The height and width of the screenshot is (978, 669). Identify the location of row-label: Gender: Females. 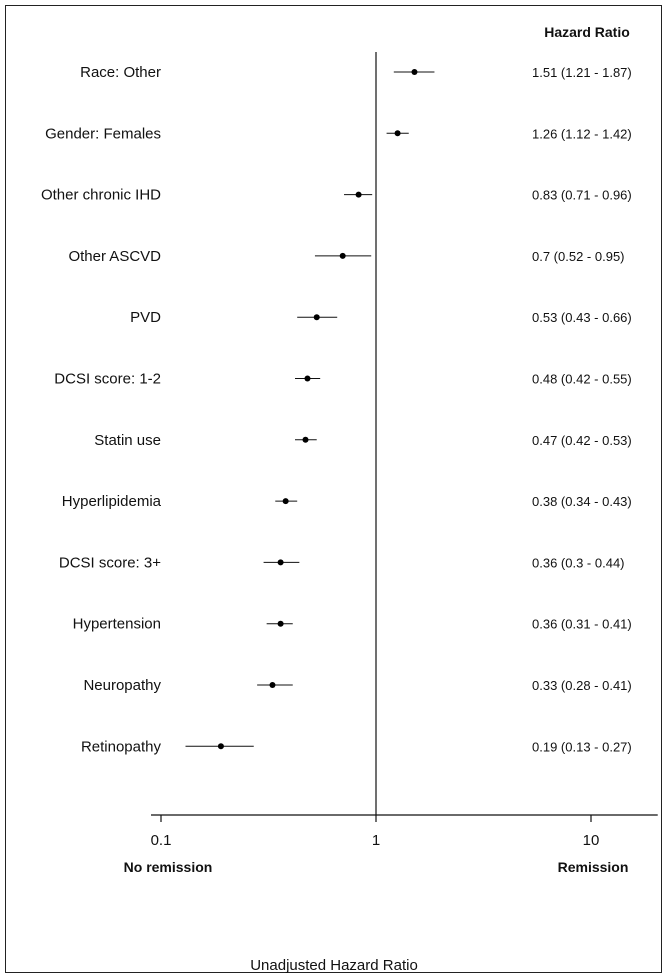
(103, 133).